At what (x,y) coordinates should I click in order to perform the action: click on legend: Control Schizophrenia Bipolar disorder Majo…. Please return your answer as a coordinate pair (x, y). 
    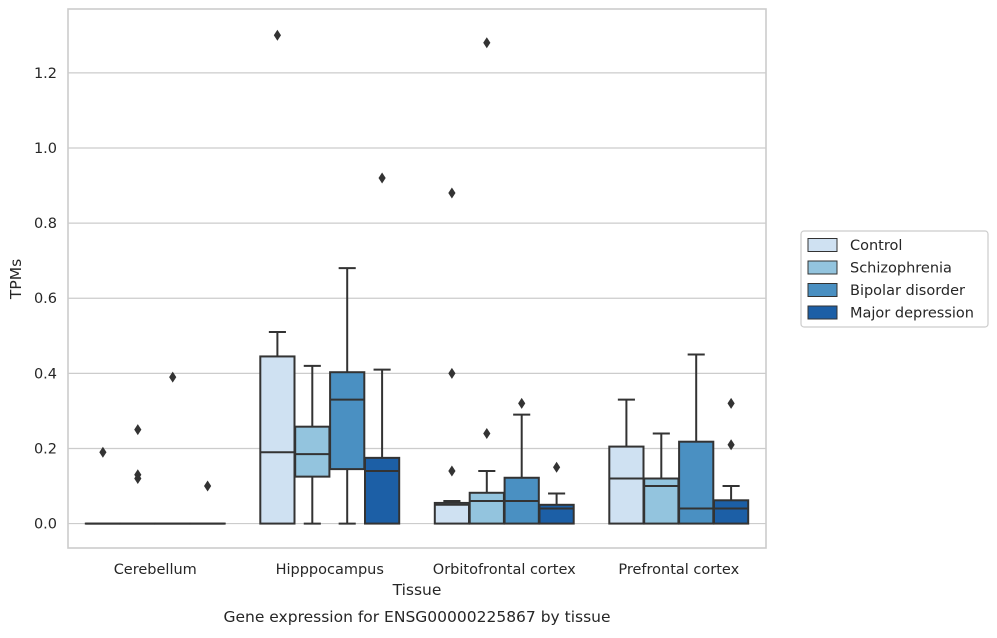
    Looking at the image, I should click on (894, 279).